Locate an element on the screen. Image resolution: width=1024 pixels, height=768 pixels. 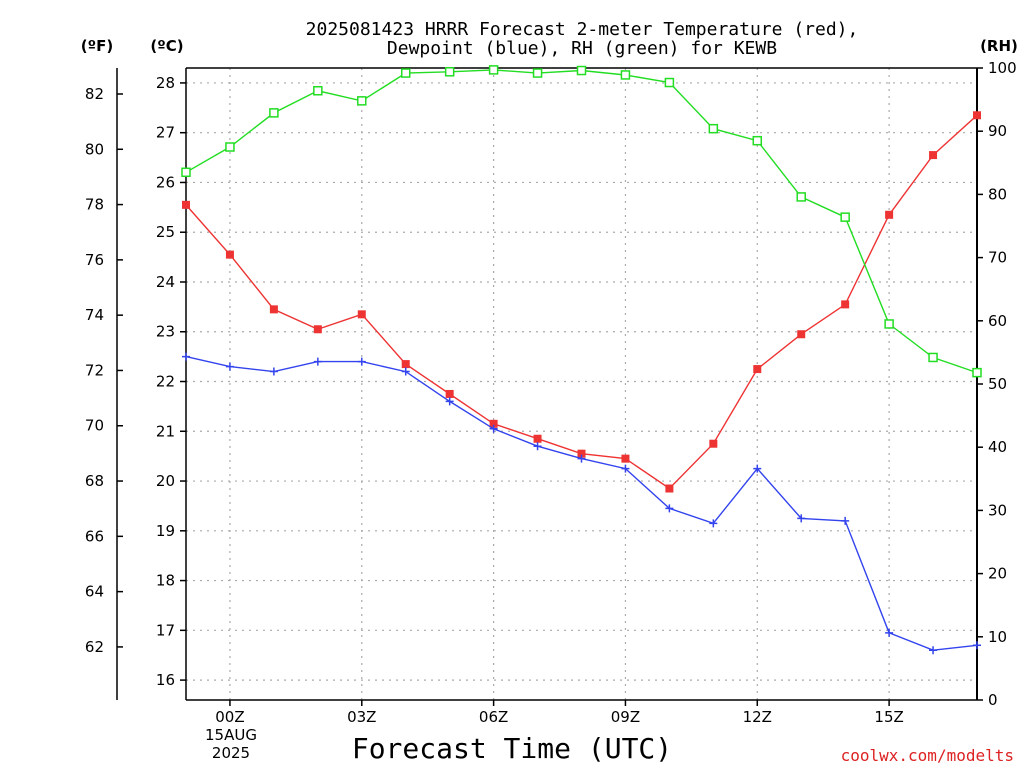
fahrenheit-tick-labels: 62 64 66 68 70 72 74 76 78 80 82 is located at coordinates (94, 370).